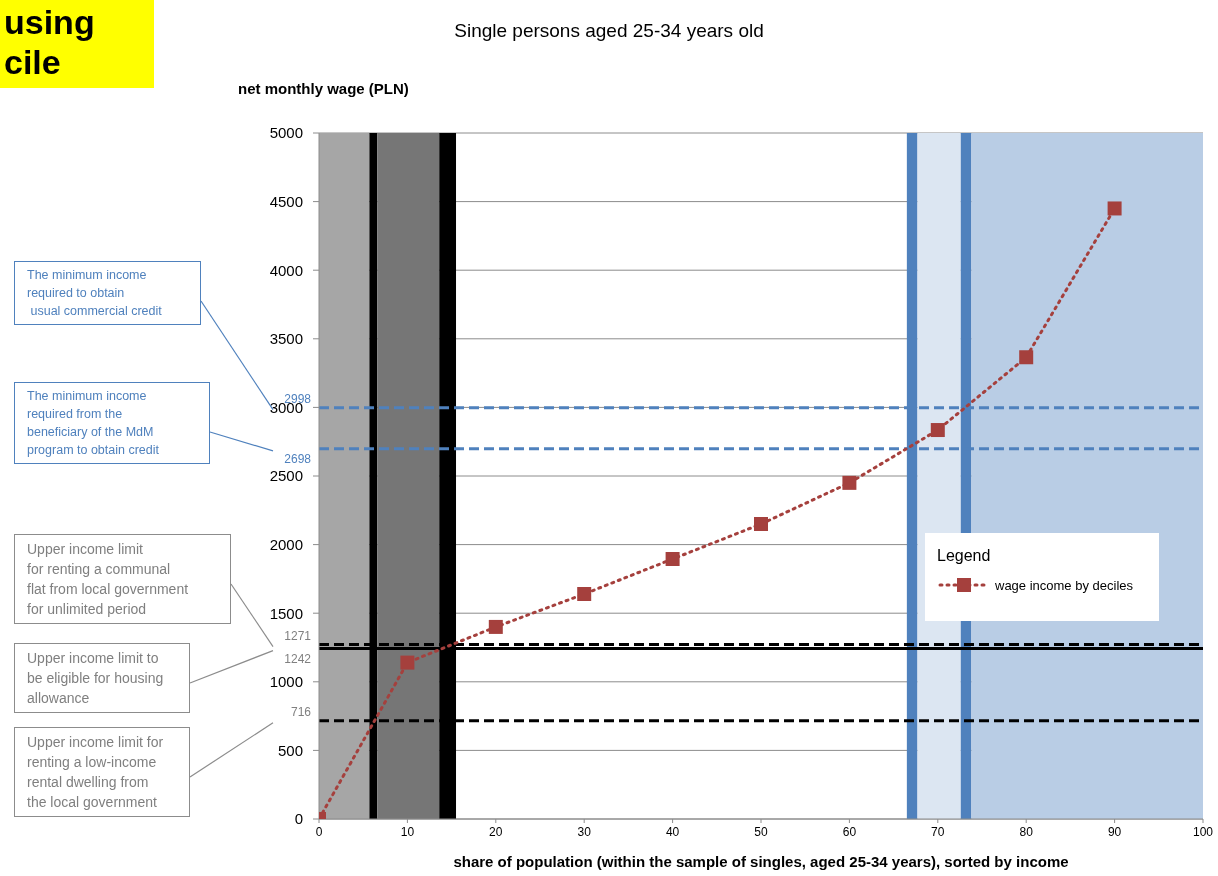 The image size is (1218, 876). Describe the element at coordinates (286, 201) in the screenshot. I see `y-tick-label: 4500` at that location.